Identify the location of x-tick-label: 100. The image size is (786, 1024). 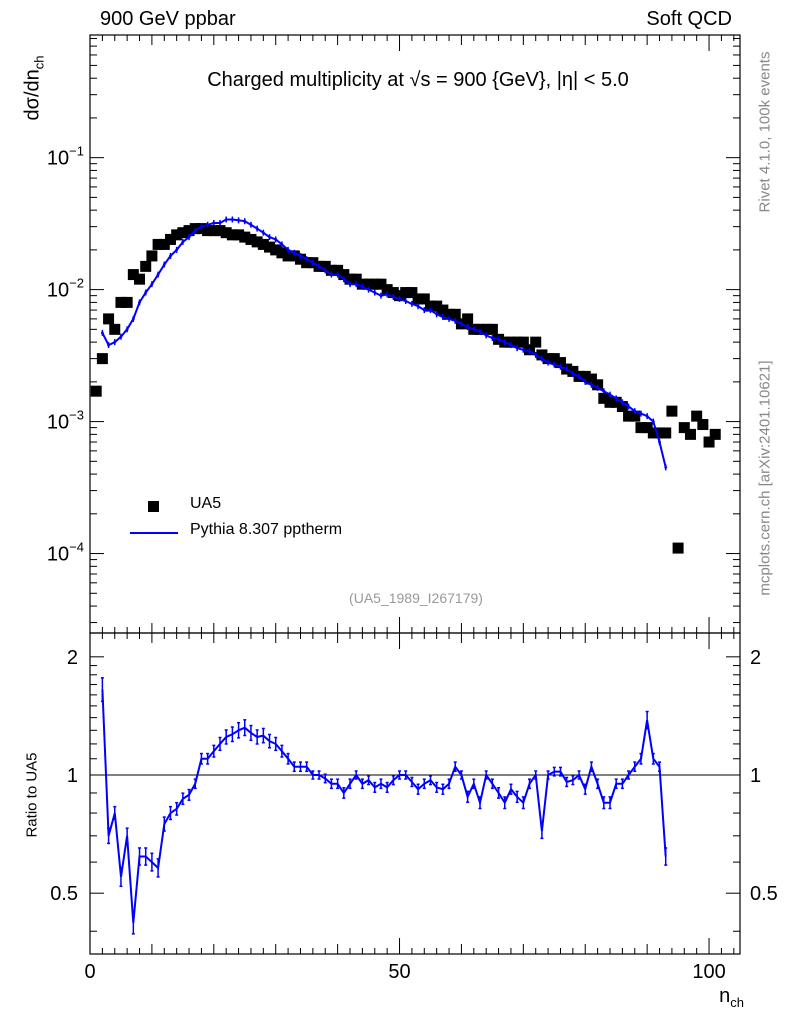
(708, 972).